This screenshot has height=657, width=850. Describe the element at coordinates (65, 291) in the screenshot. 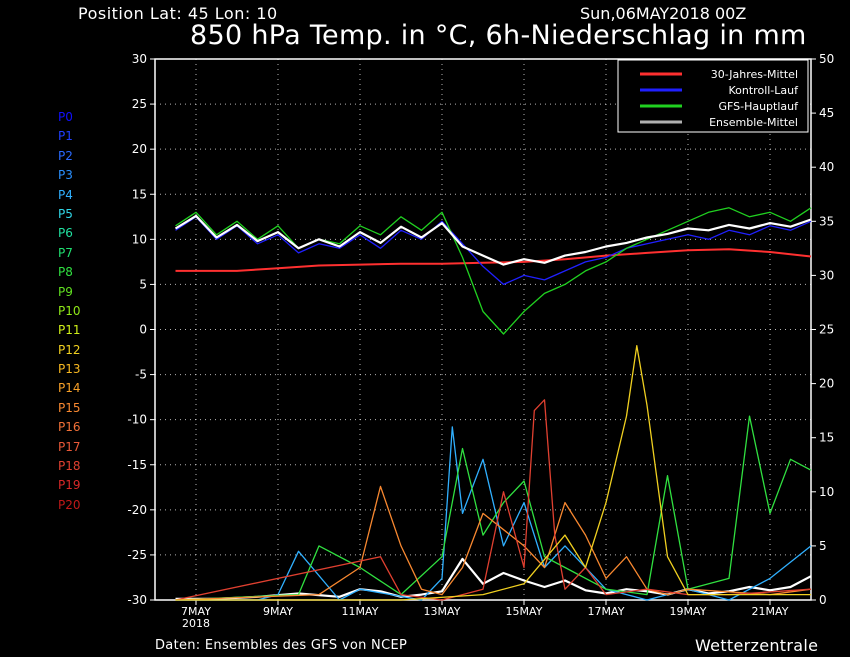

I see `member-label-p9: P9` at that location.